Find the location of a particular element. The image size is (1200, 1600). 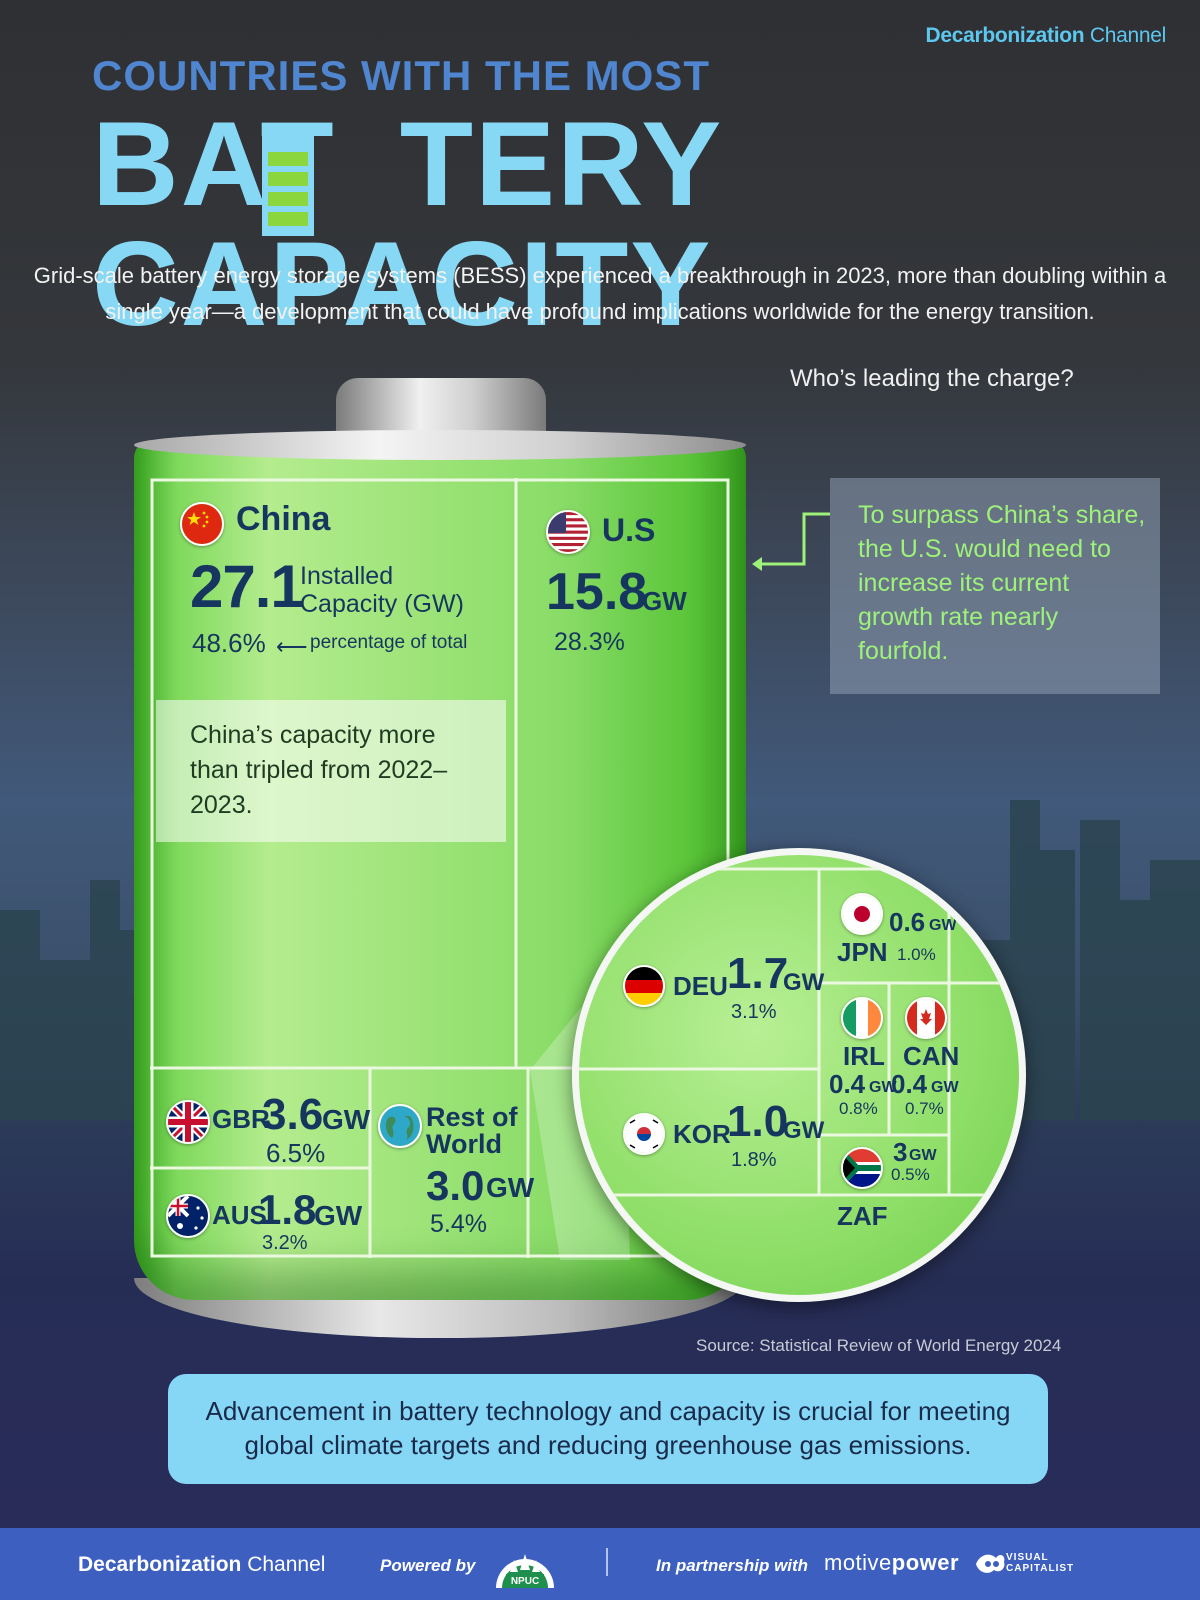

gbr-share: 6.5% is located at coordinates (296, 1153).